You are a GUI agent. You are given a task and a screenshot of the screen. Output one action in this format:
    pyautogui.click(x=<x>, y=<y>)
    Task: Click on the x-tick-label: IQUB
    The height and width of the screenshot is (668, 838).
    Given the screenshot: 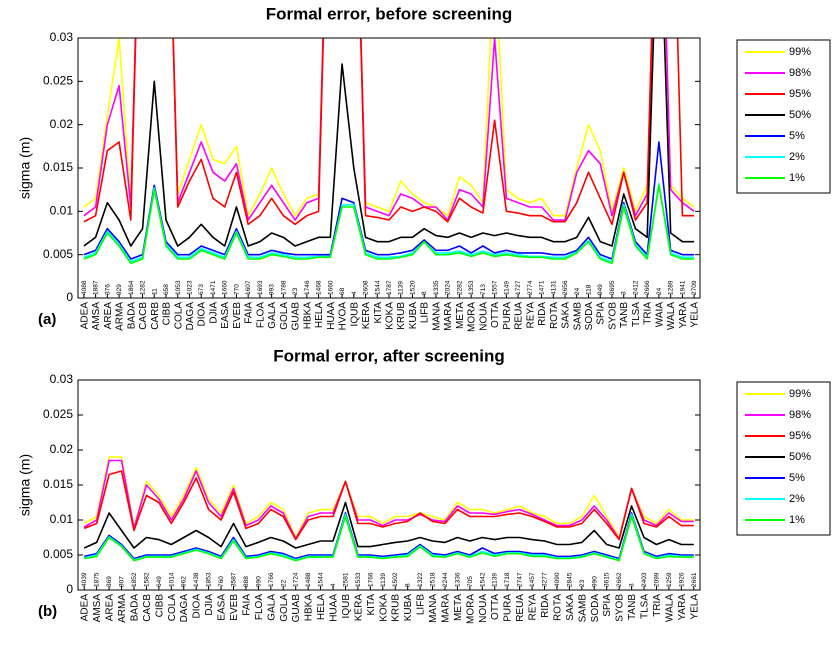 What is the action you would take?
    pyautogui.click(x=354, y=314)
    